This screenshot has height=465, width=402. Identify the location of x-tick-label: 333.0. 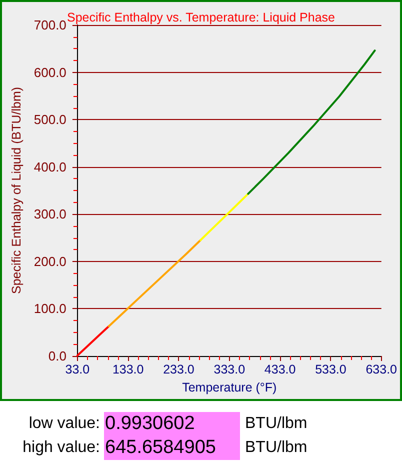
(230, 369).